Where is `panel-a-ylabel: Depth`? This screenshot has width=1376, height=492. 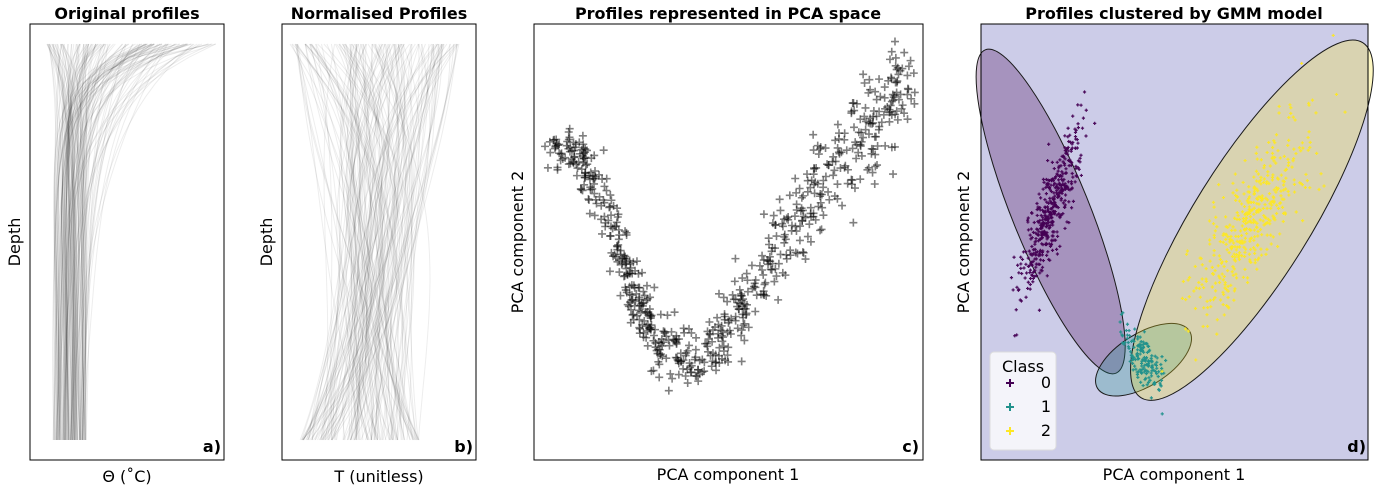
panel-a-ylabel: Depth is located at coordinates (14, 242).